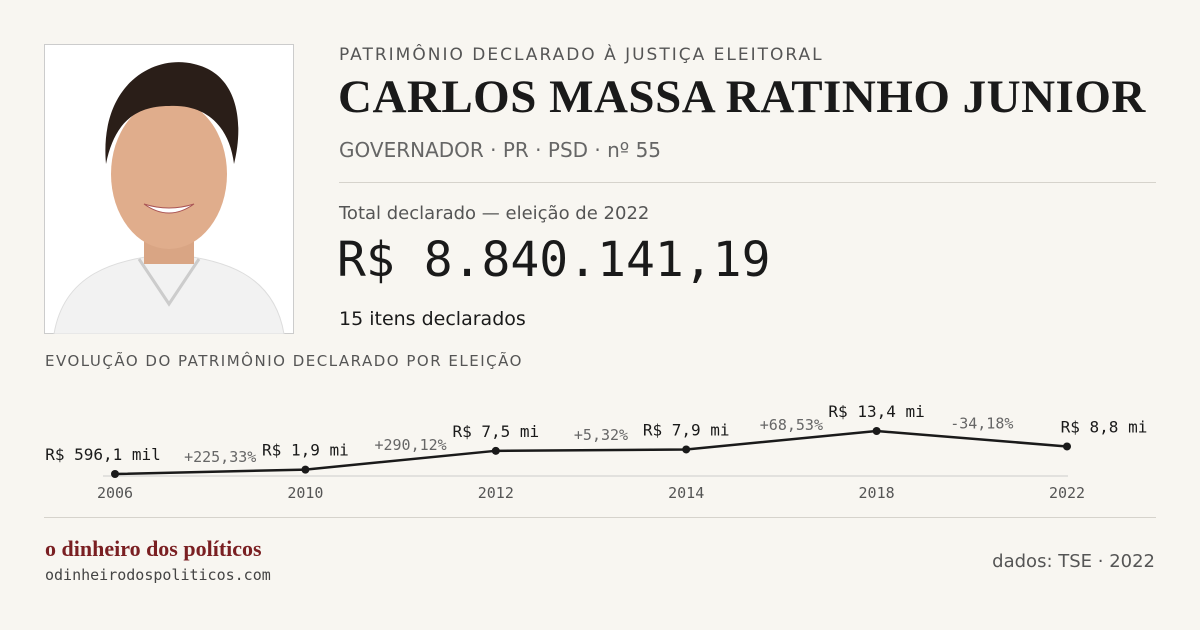  I want to click on brand: o dinheiro dos políticos, so click(153, 548).